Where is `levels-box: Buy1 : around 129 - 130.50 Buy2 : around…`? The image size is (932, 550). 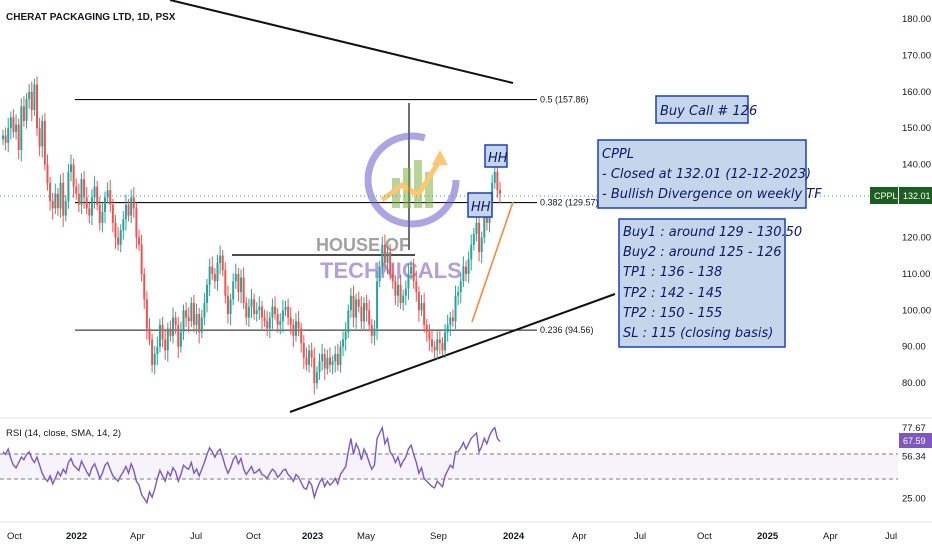
levels-box: Buy1 : around 129 - 130.50 Buy2 : around… is located at coordinates (710, 283).